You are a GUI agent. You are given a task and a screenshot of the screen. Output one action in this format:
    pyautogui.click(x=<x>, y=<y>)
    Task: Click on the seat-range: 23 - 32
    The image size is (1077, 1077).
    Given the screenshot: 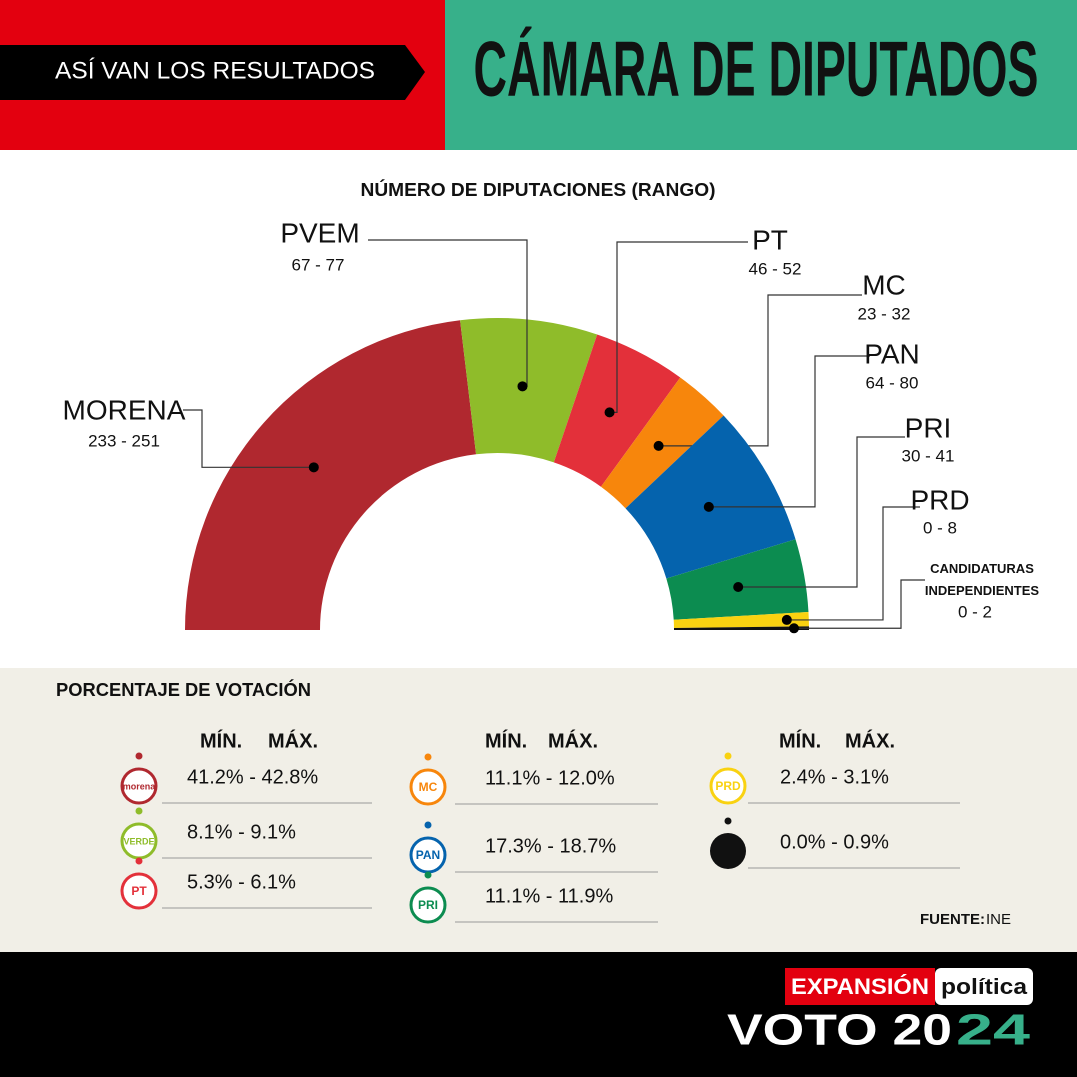 What is the action you would take?
    pyautogui.click(x=884, y=313)
    